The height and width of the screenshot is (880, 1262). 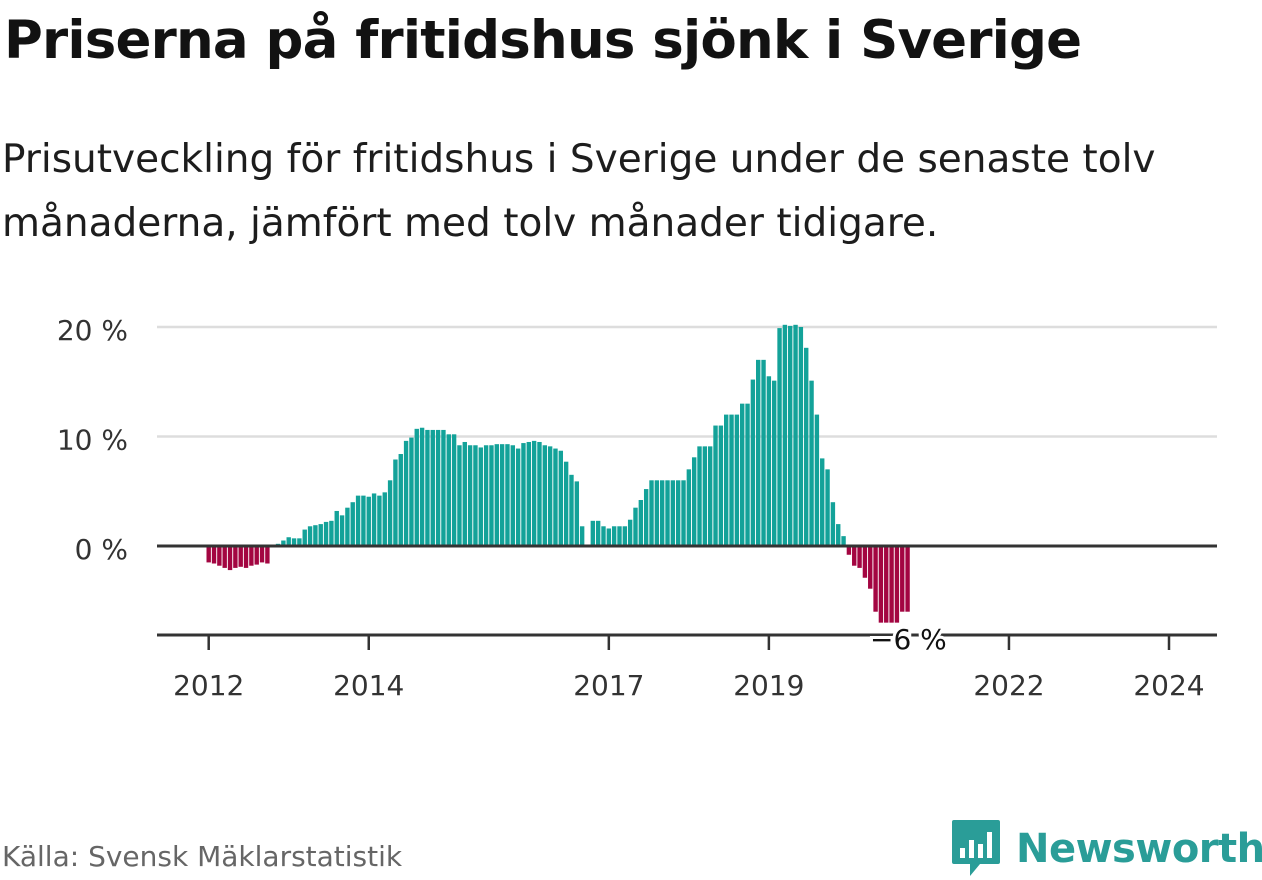 What do you see at coordinates (1008, 685) in the screenshot?
I see `x-tick-label: 2022` at bounding box center [1008, 685].